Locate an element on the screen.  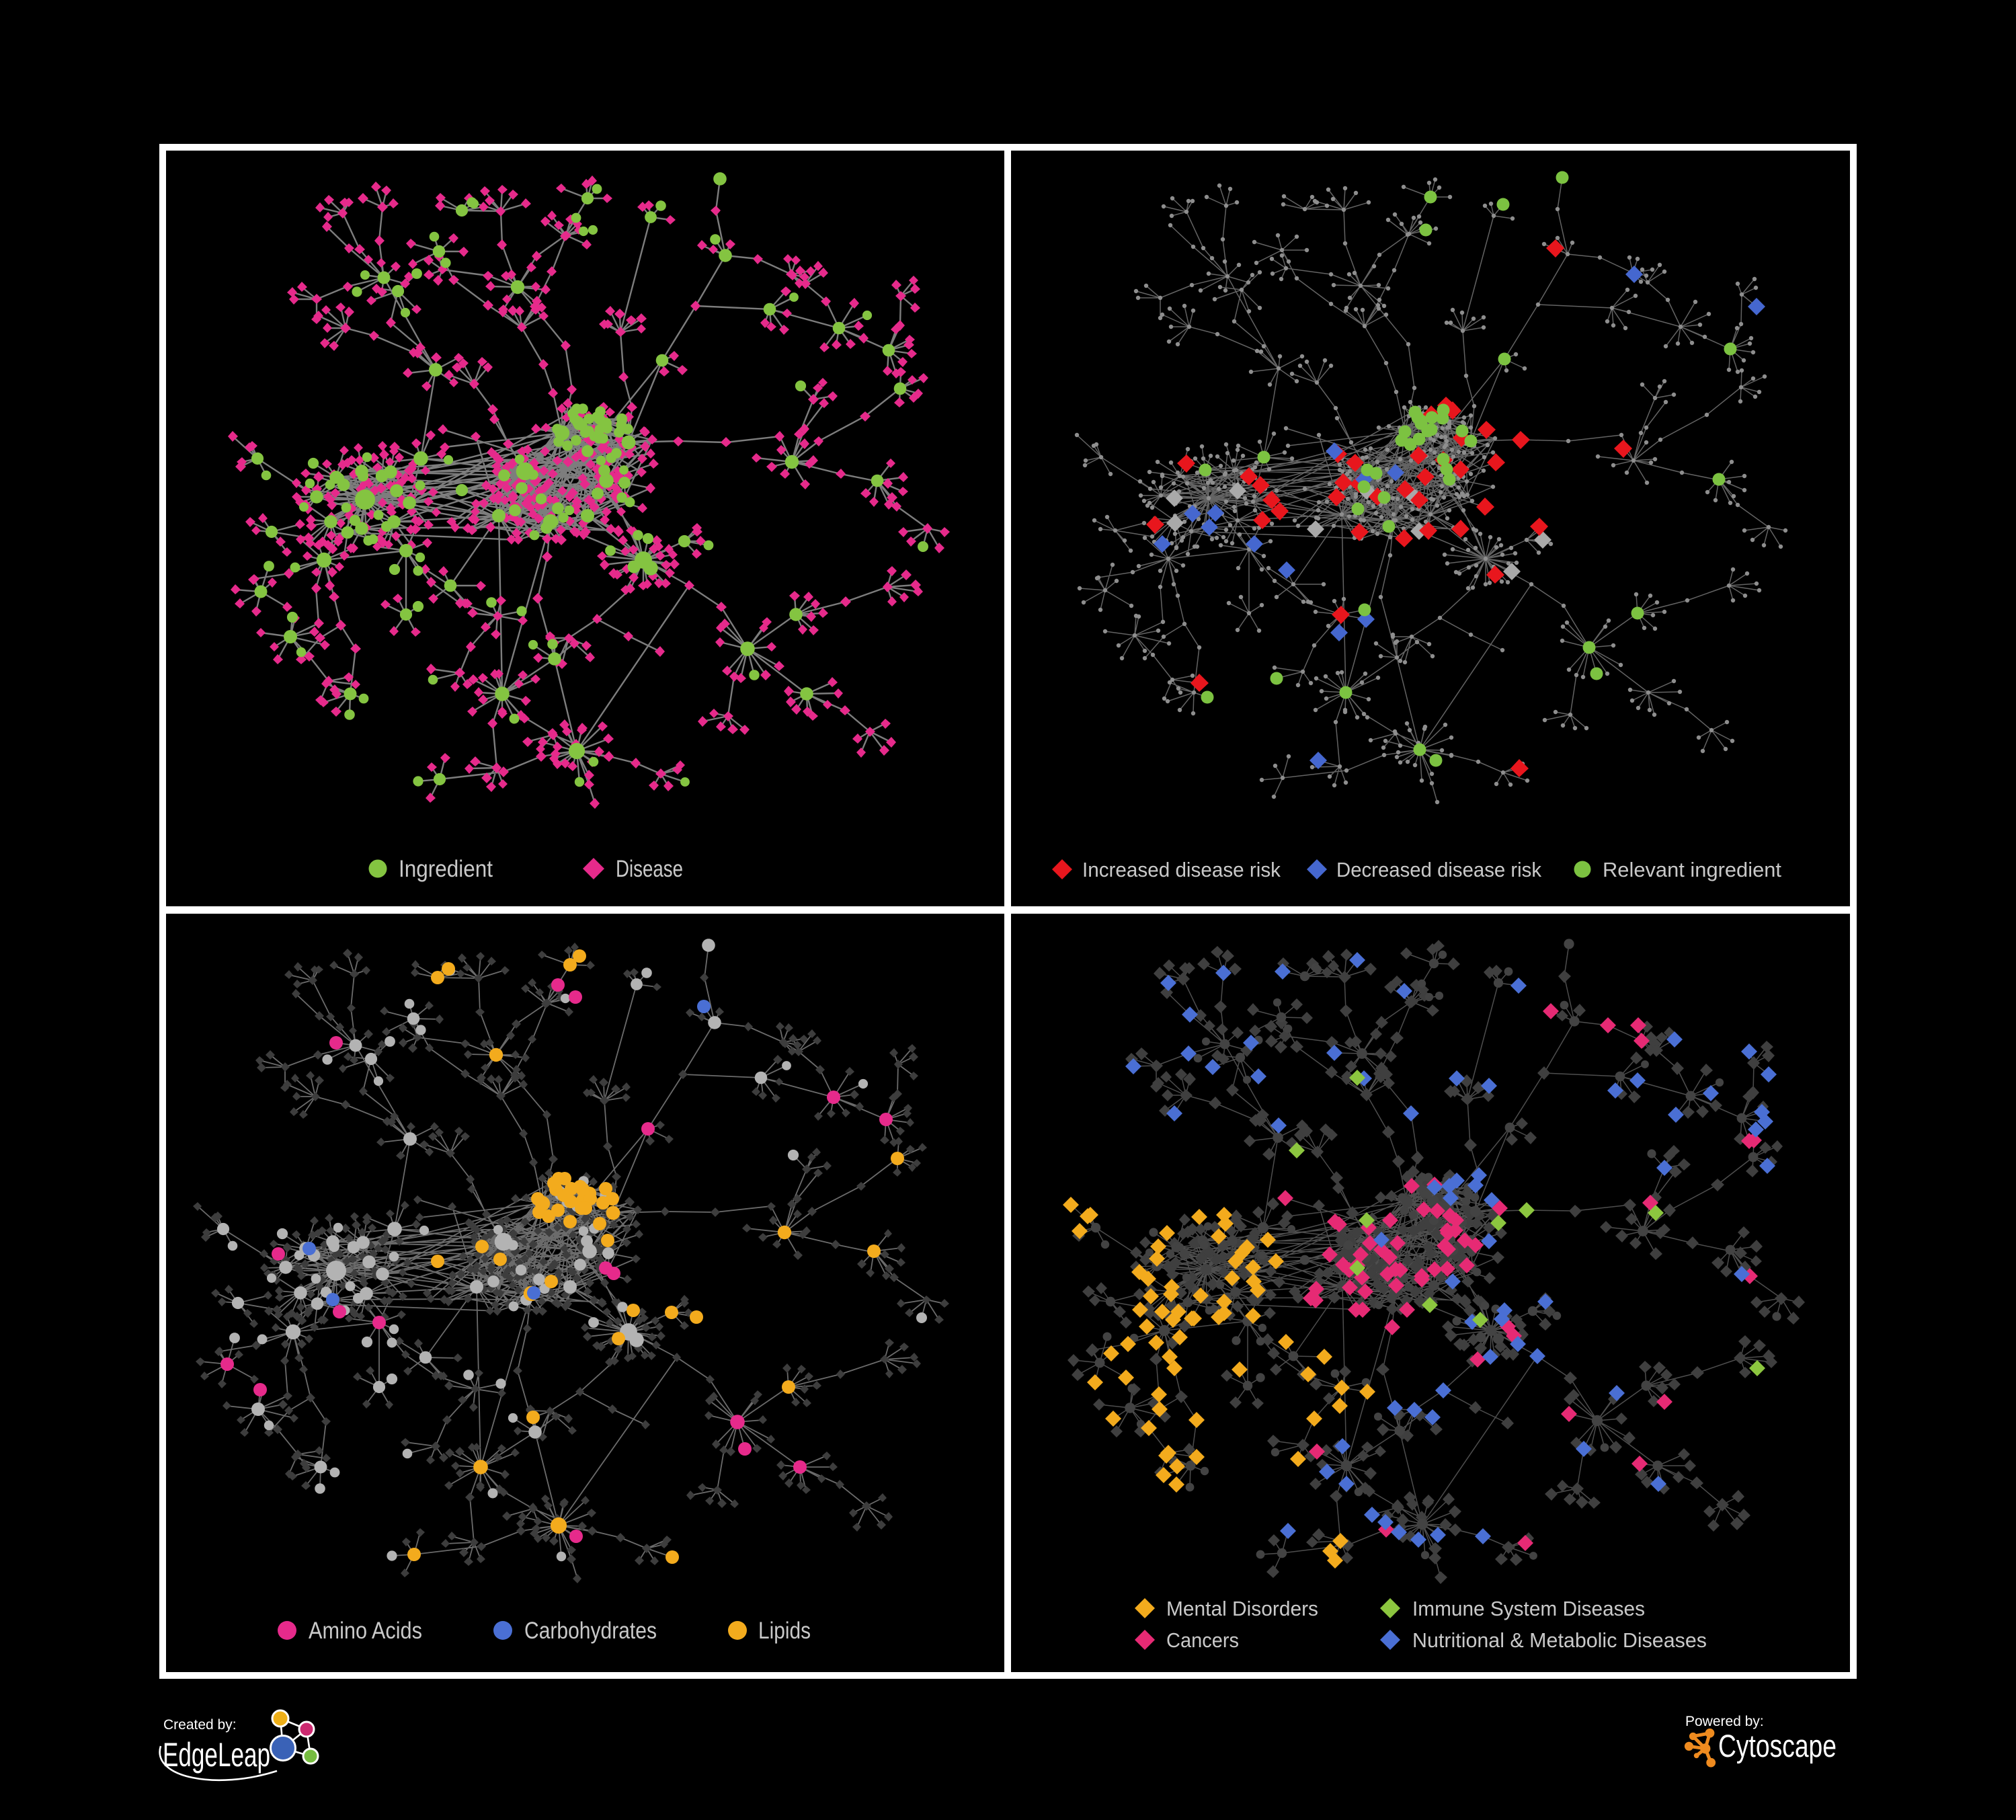
svg-text: Carbohydrates is located at coordinates (590, 1631).